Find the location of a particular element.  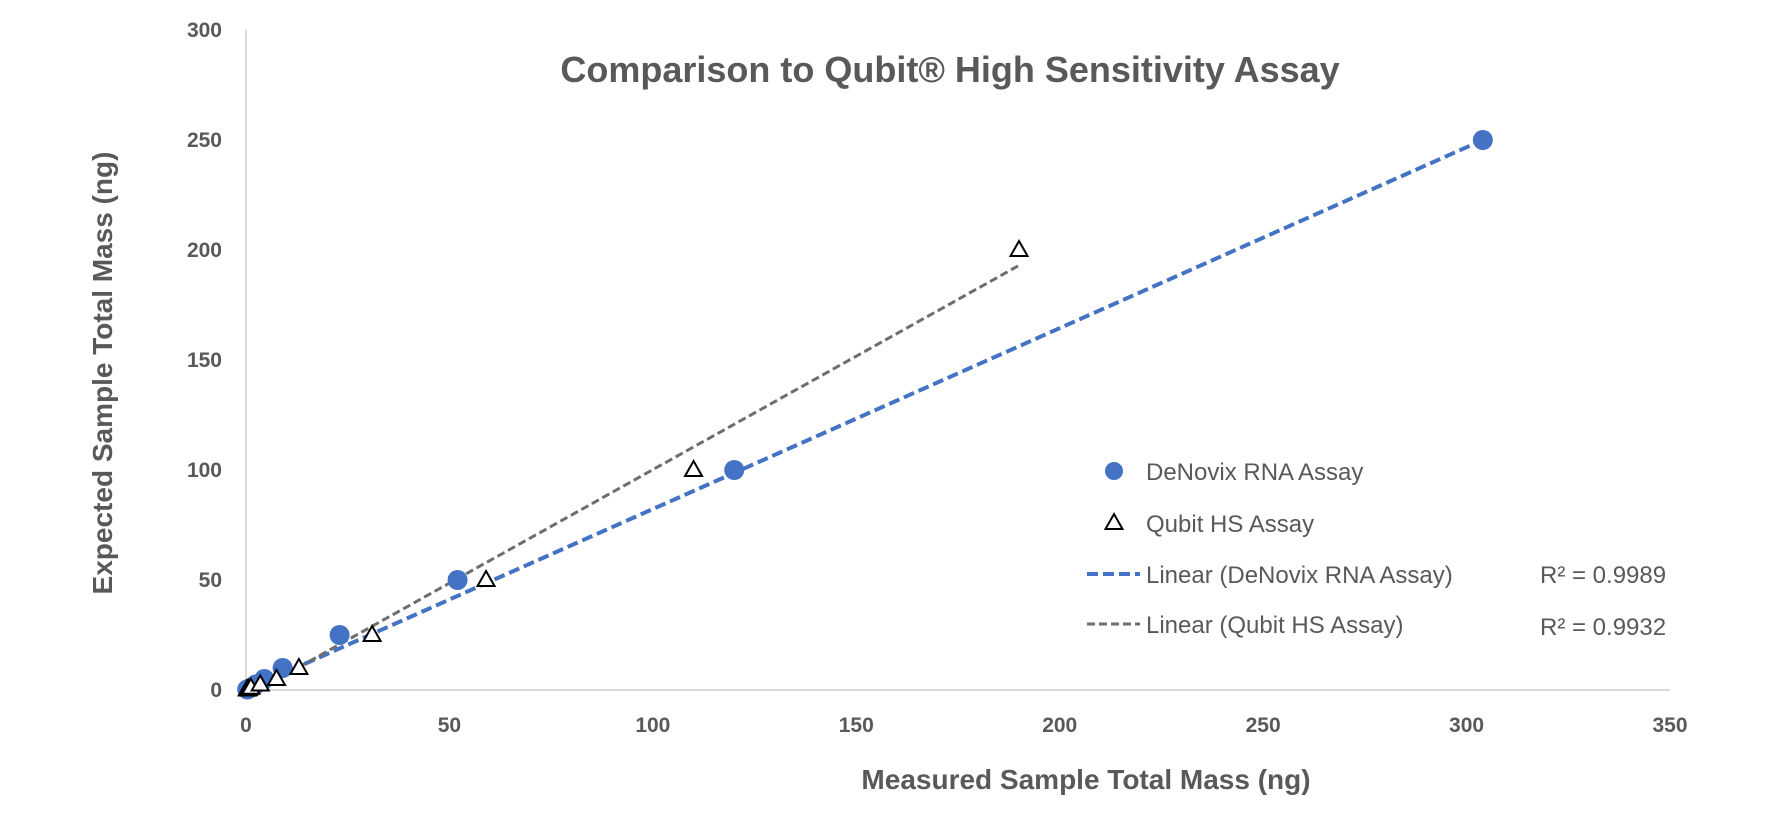

x-tick-label: 50 is located at coordinates (449, 725).